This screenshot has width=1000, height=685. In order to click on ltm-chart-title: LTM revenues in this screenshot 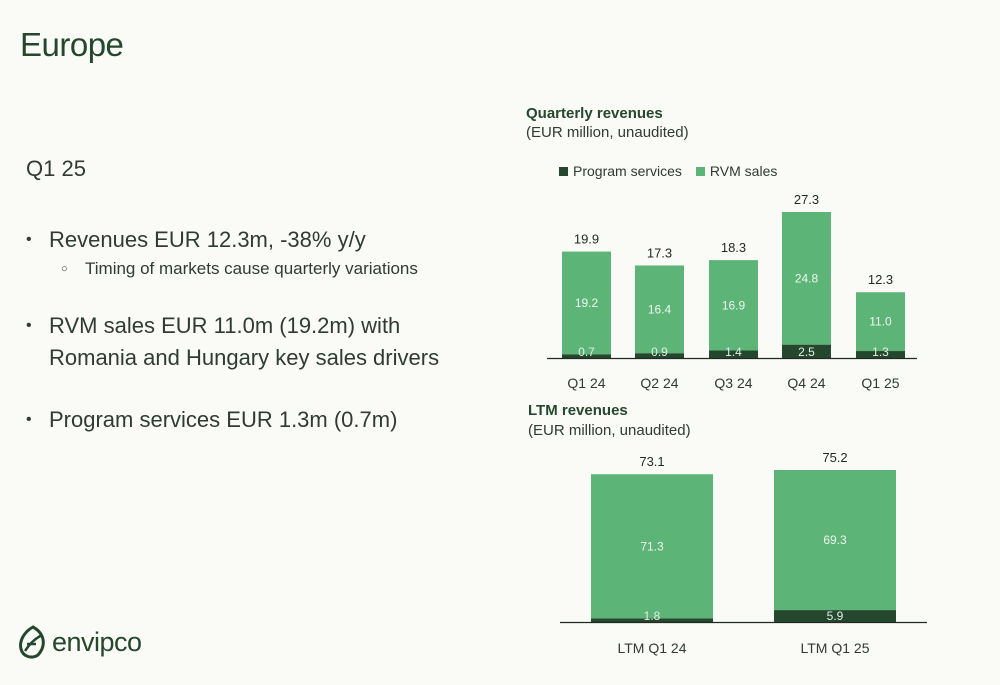, I will do `click(578, 410)`.